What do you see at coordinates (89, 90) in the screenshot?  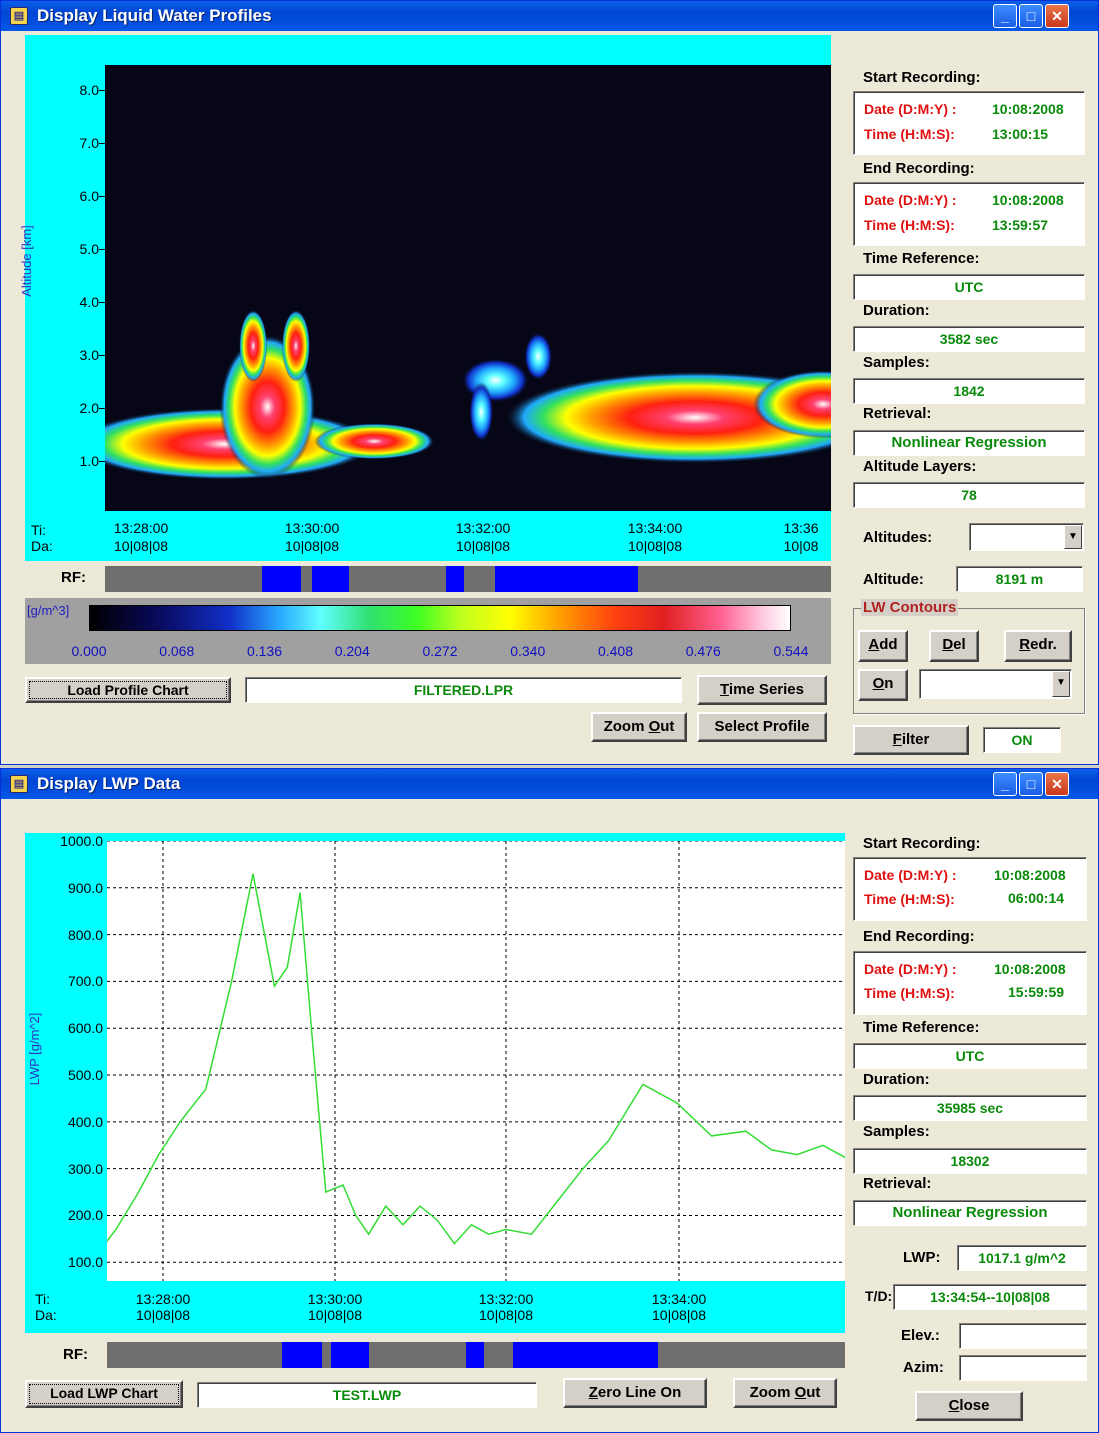 I see `y-tick-label: 8.0` at bounding box center [89, 90].